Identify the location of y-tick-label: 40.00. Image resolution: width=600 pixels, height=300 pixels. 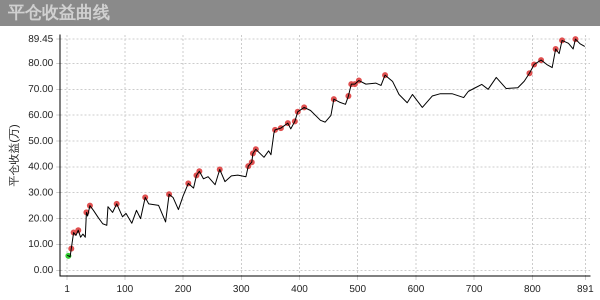
(41, 167).